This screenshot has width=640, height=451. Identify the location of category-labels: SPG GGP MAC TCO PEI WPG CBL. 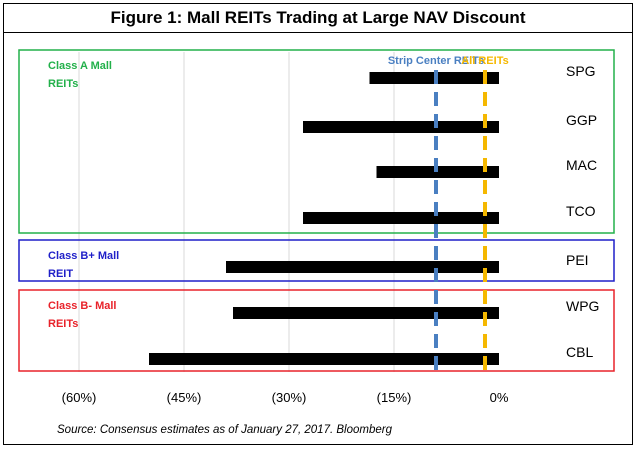
(582, 211).